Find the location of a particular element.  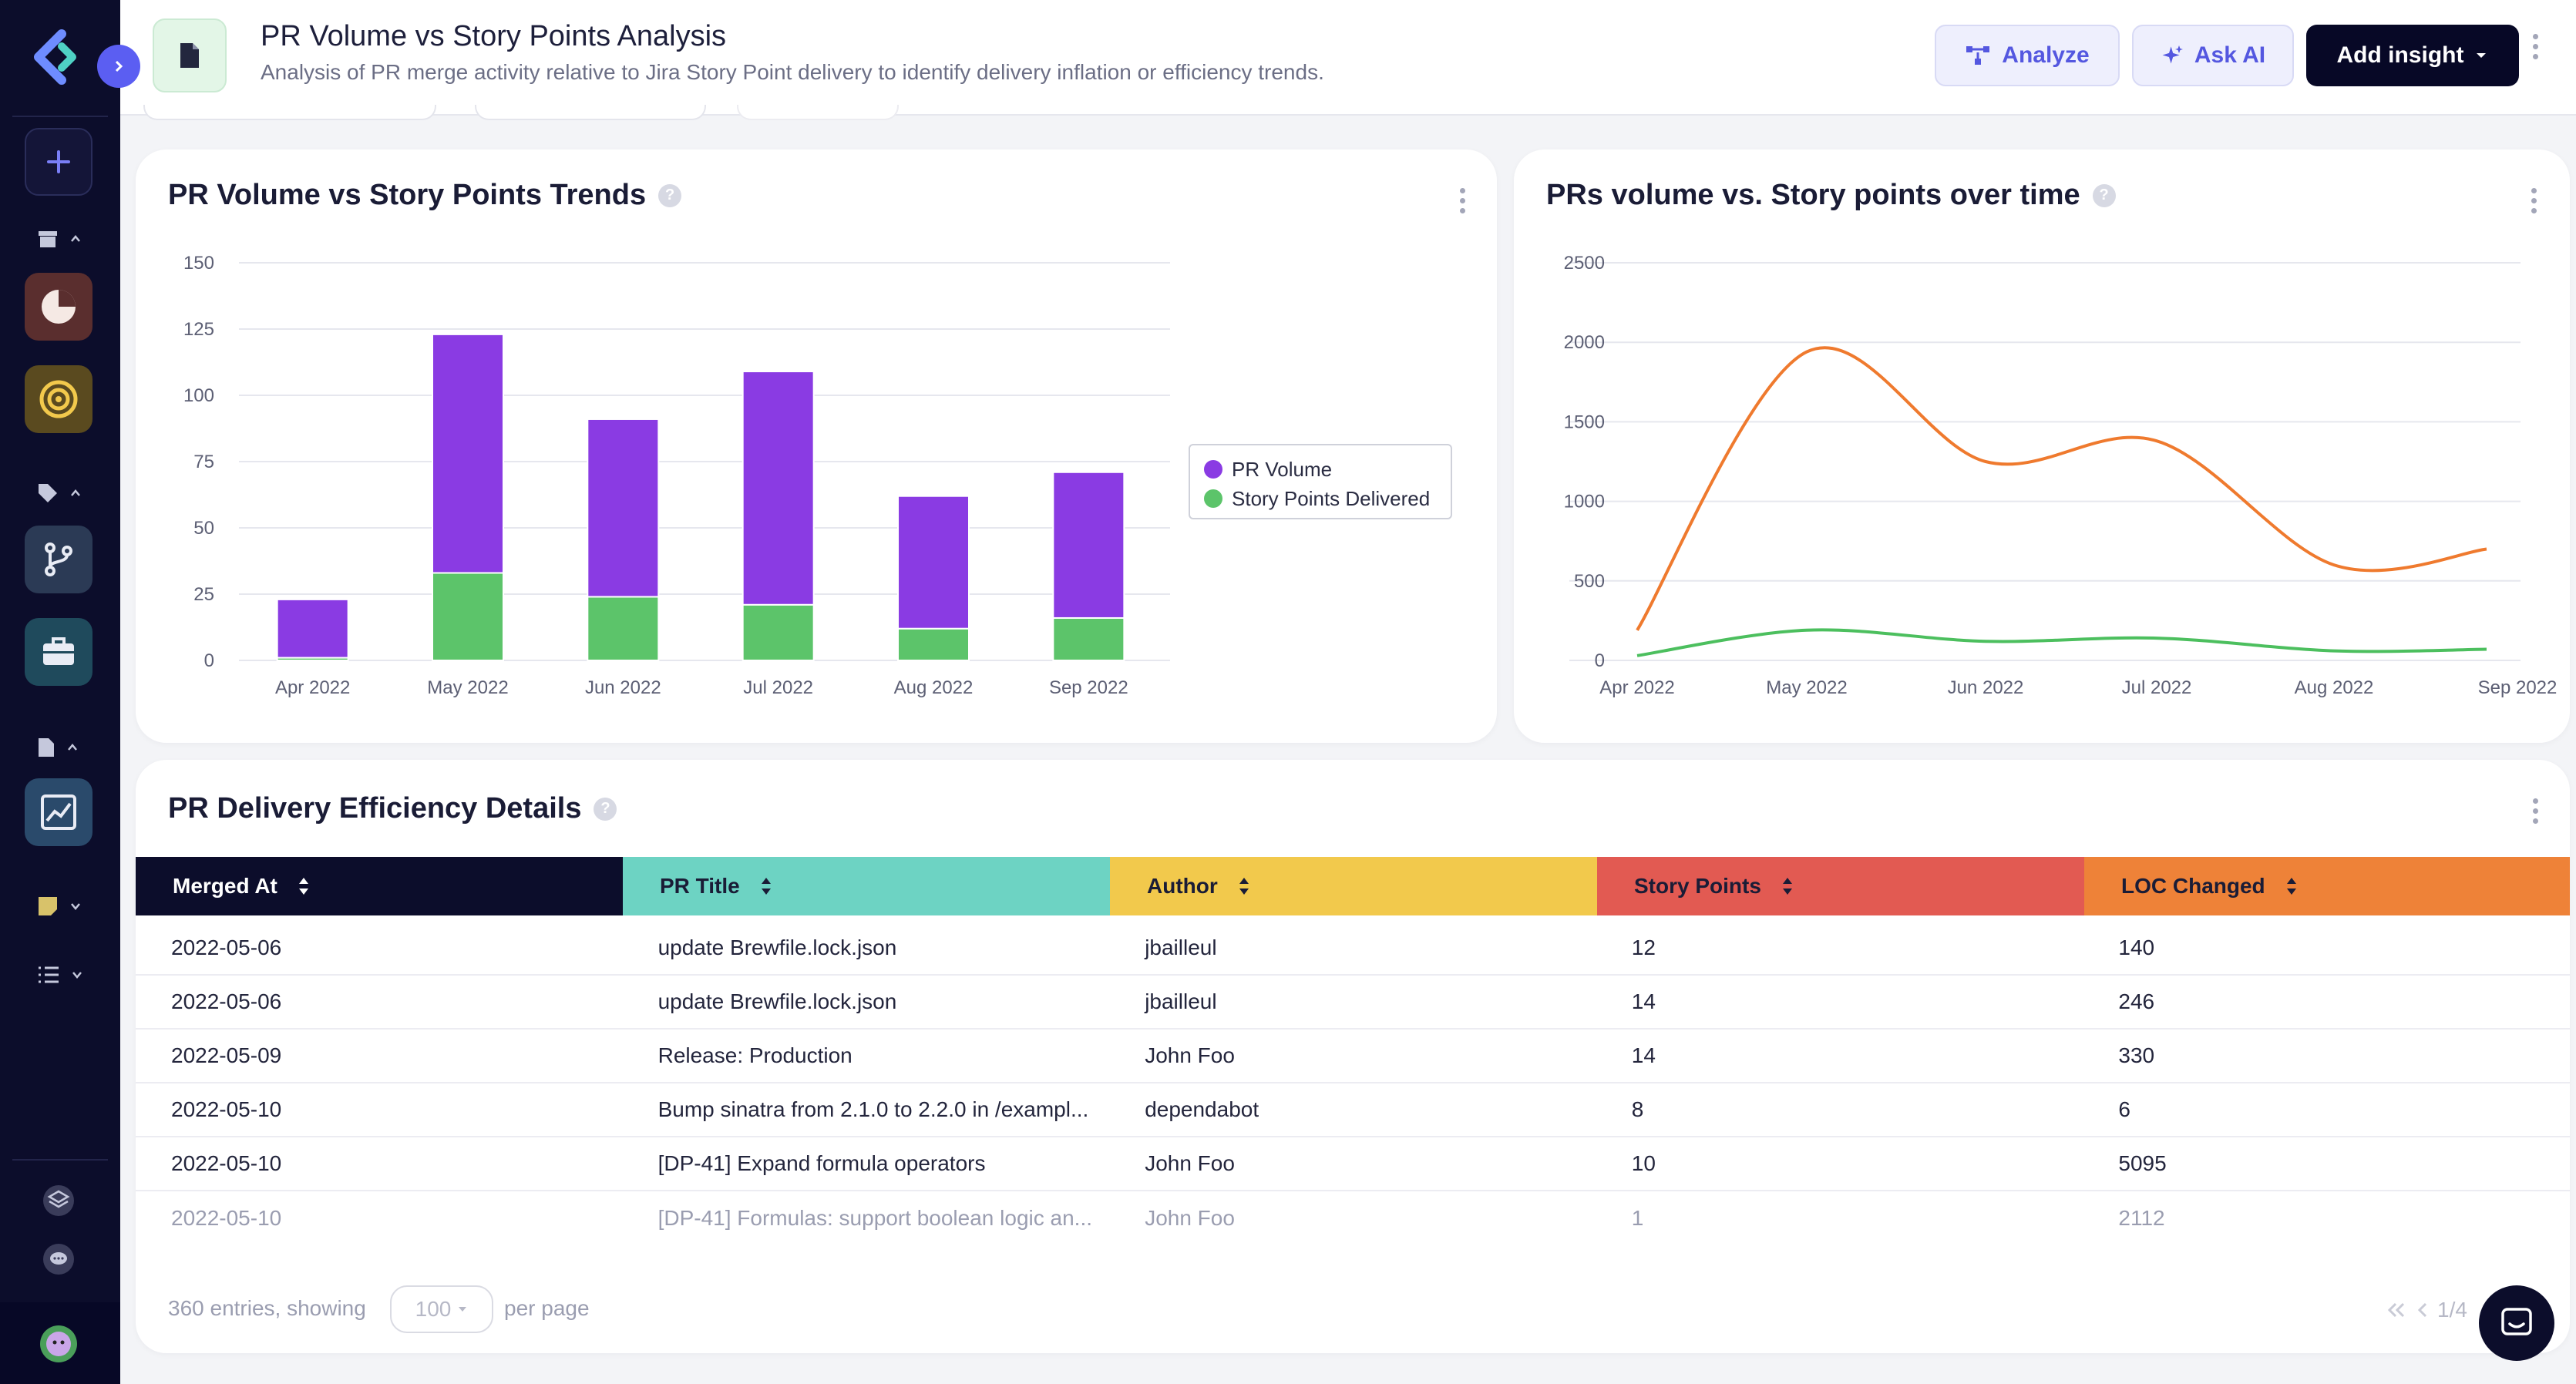

legend-item-story-points: Story Points Delivered is located at coordinates (1327, 498).